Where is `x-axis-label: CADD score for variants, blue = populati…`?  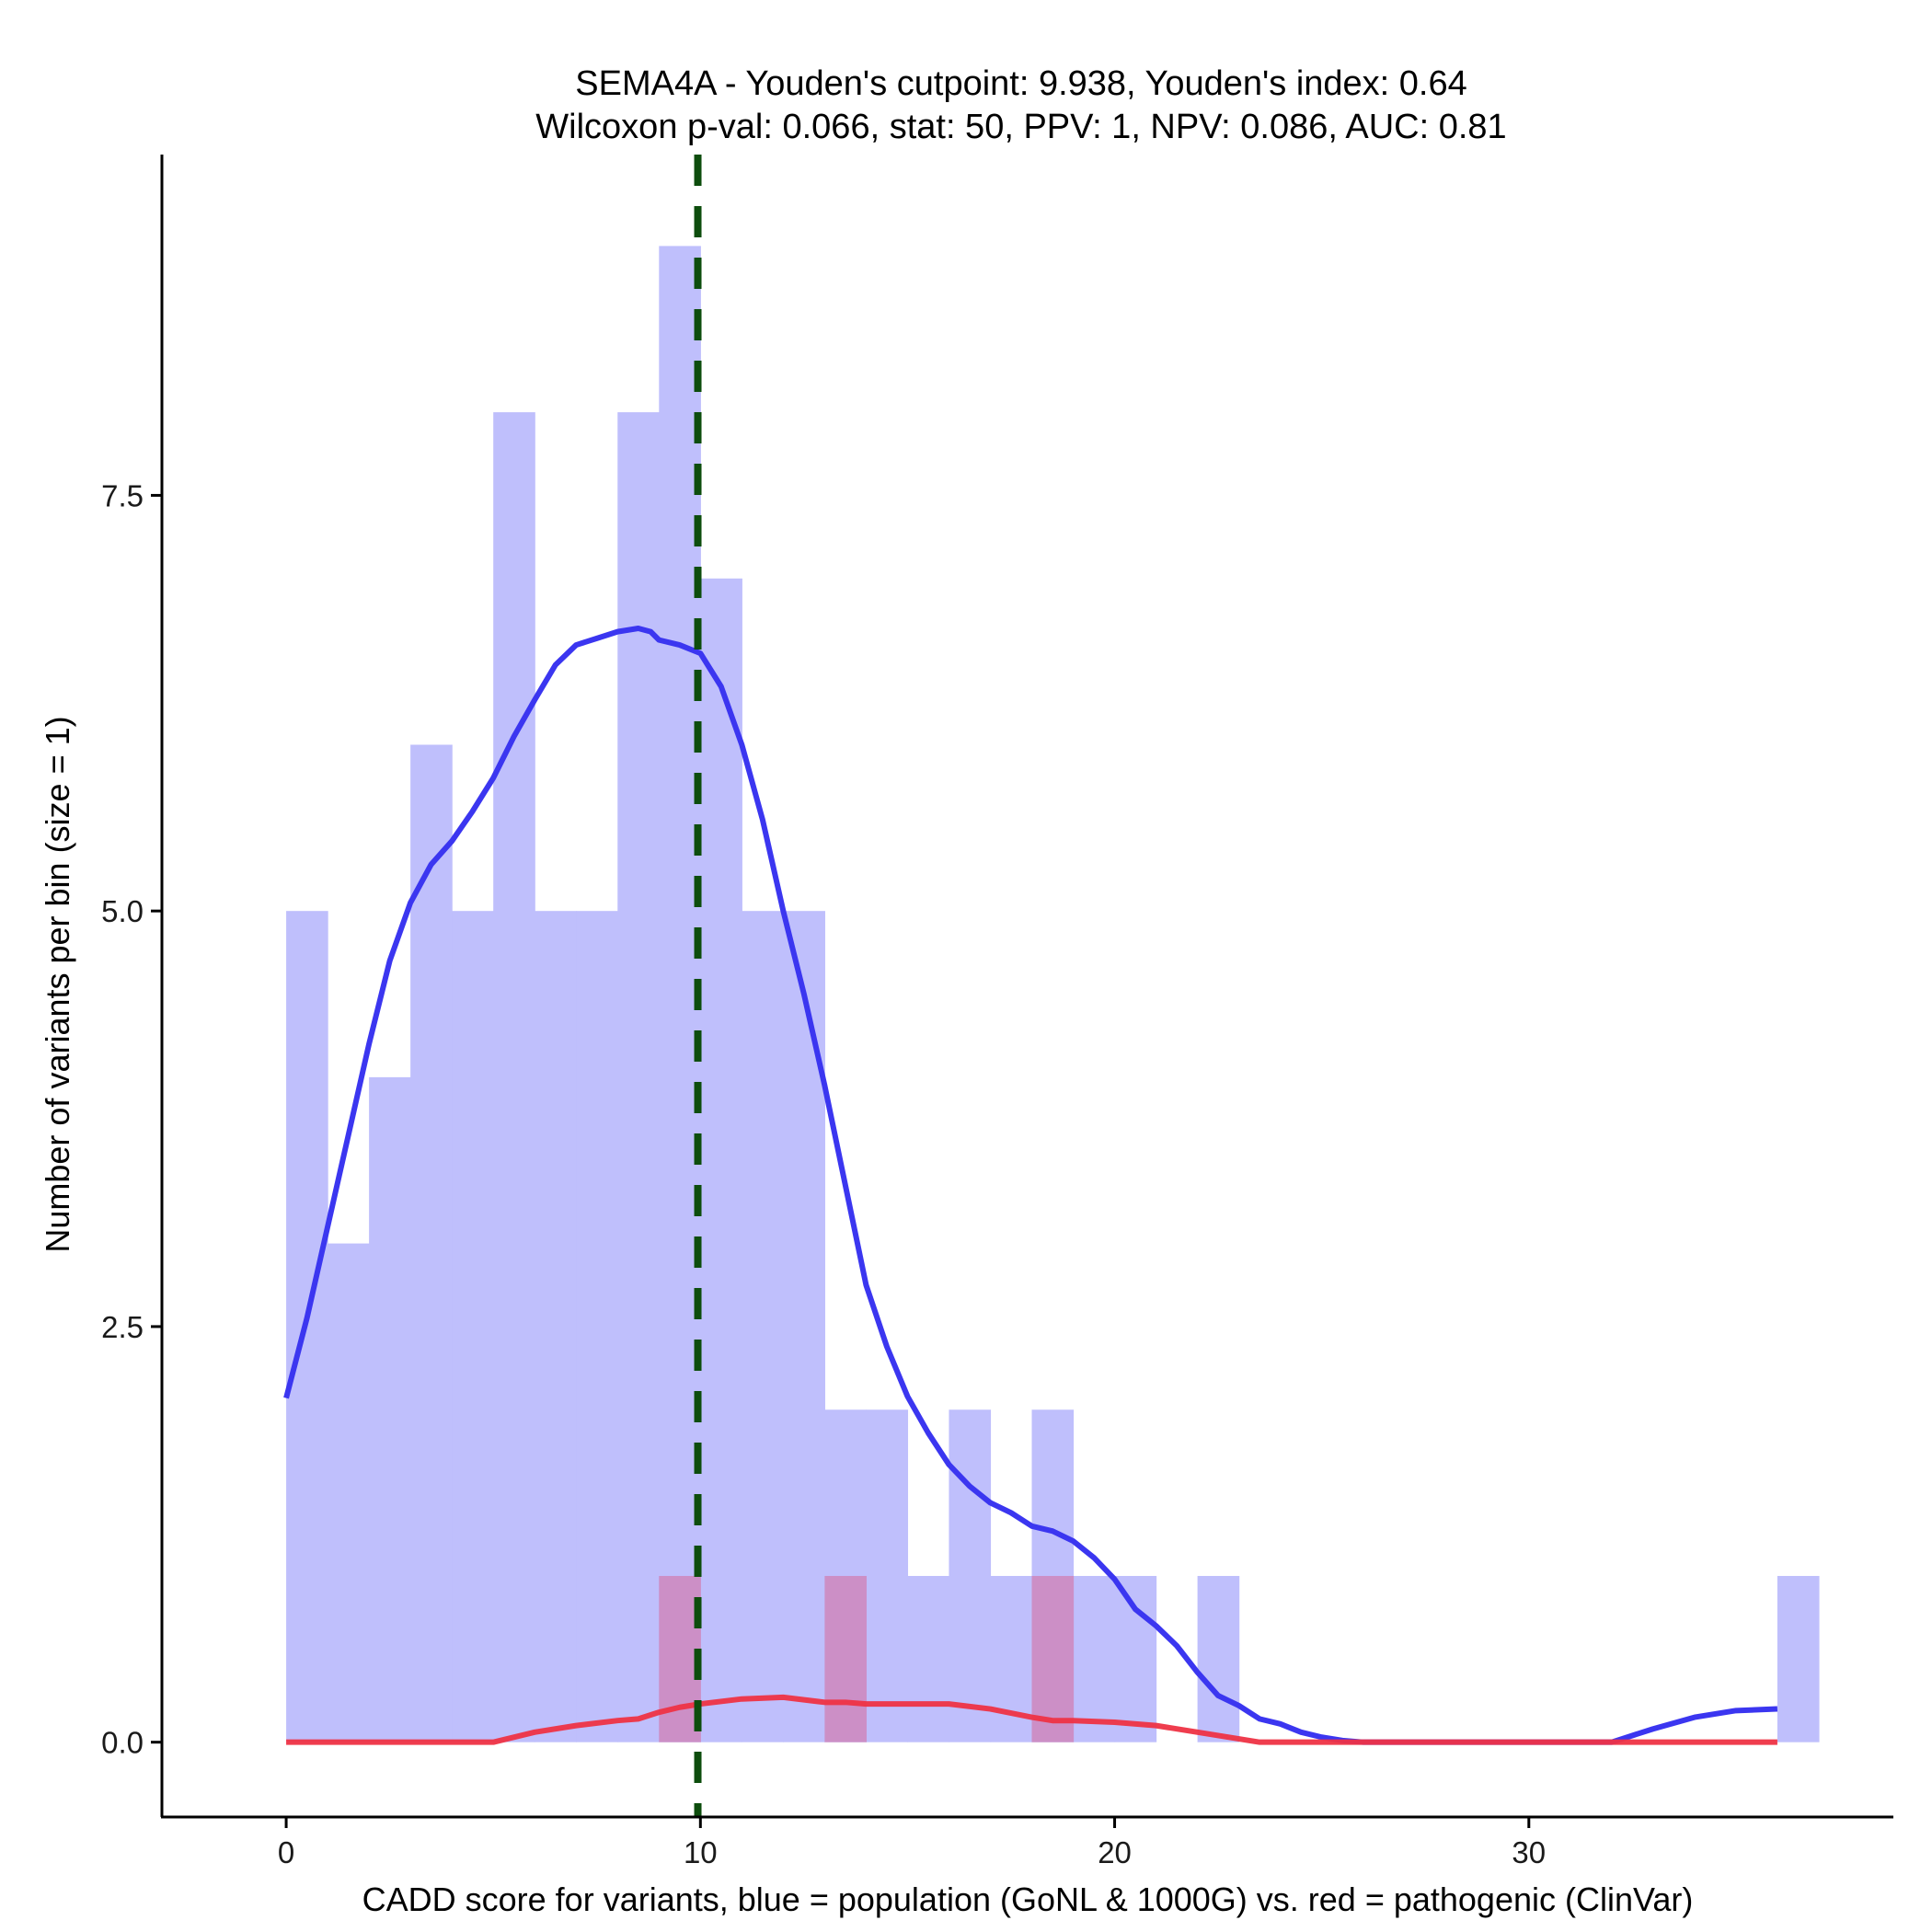
x-axis-label: CADD score for variants, blue = populati… is located at coordinates (1028, 1899).